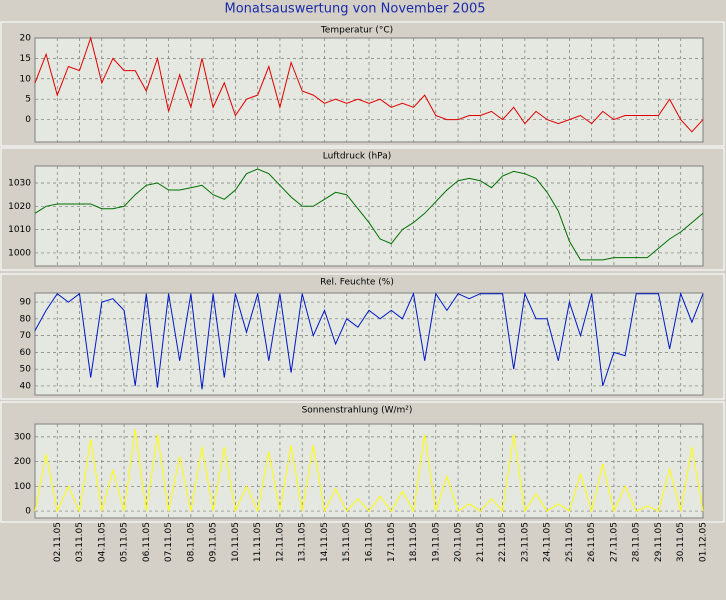 This screenshot has width=726, height=600. I want to click on y-tick-label: 300, so click(22, 437).